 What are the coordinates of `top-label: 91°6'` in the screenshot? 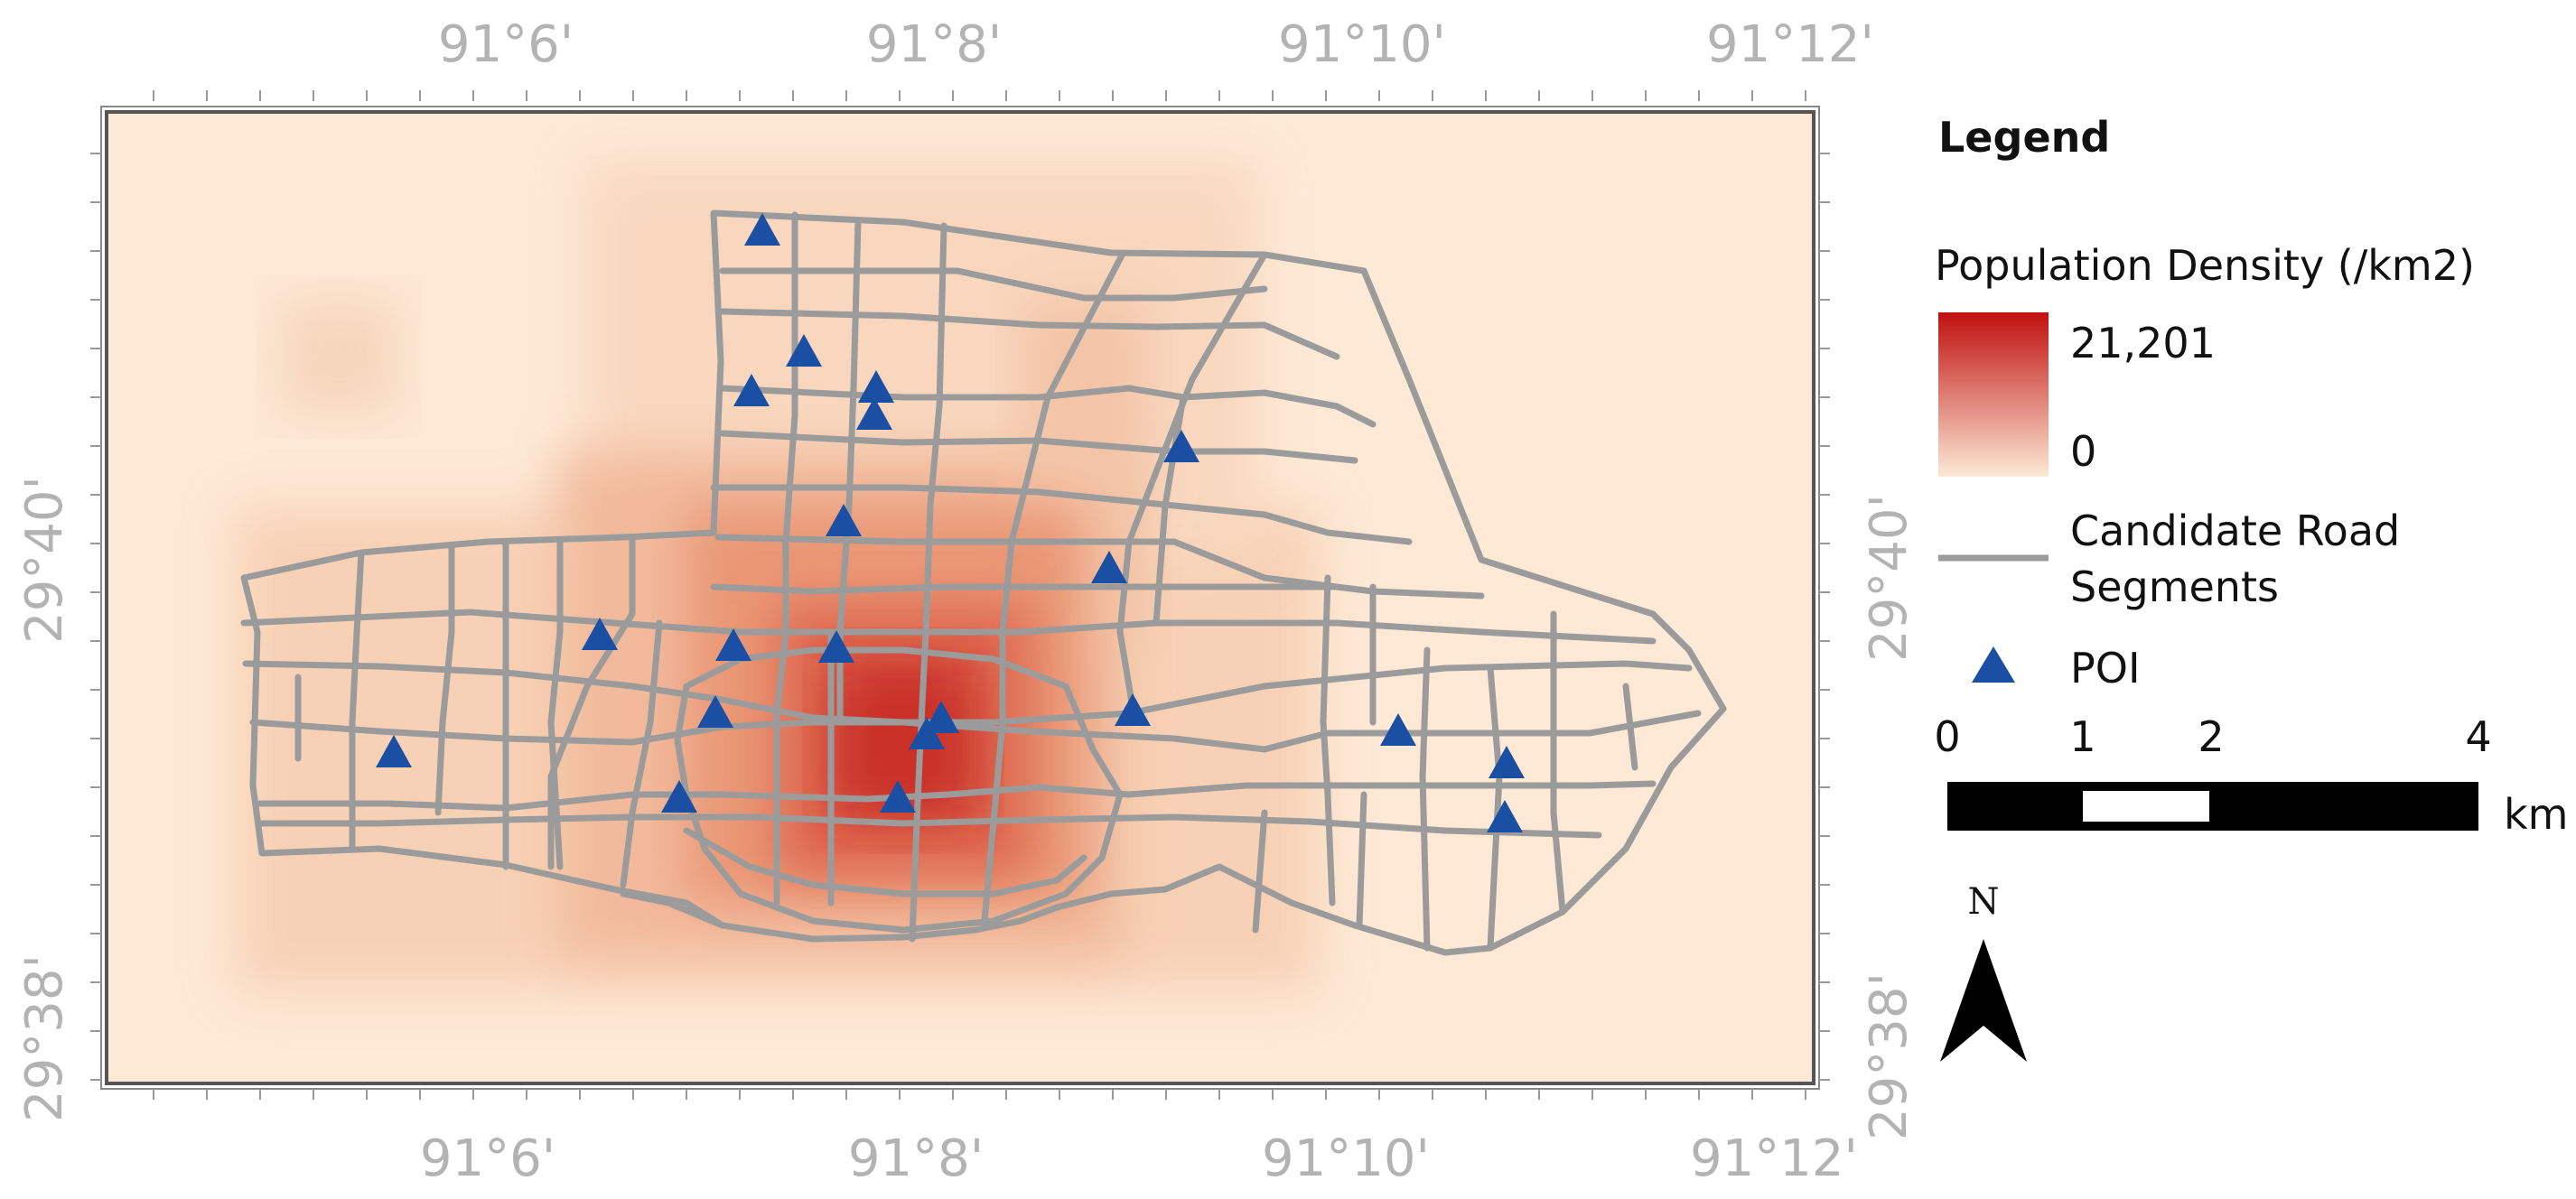 It's located at (506, 45).